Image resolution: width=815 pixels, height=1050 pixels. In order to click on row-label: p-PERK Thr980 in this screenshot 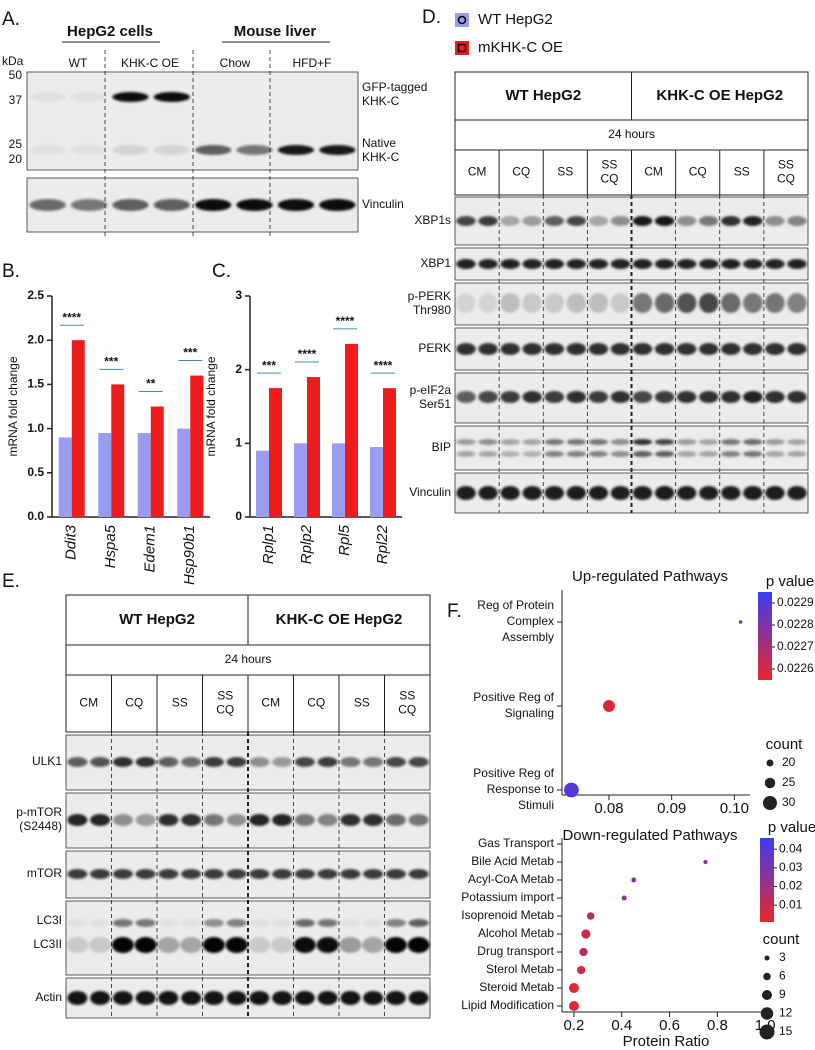, I will do `click(430, 303)`.